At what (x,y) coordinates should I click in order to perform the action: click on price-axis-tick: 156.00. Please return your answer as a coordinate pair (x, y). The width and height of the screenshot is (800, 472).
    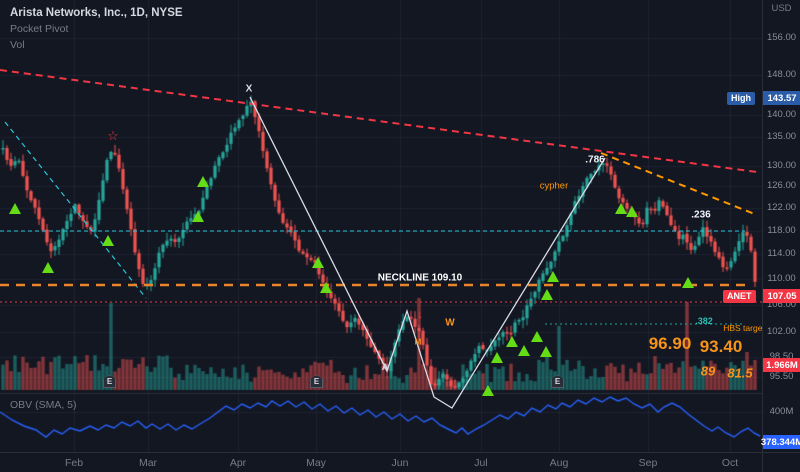
    Looking at the image, I should click on (781, 37).